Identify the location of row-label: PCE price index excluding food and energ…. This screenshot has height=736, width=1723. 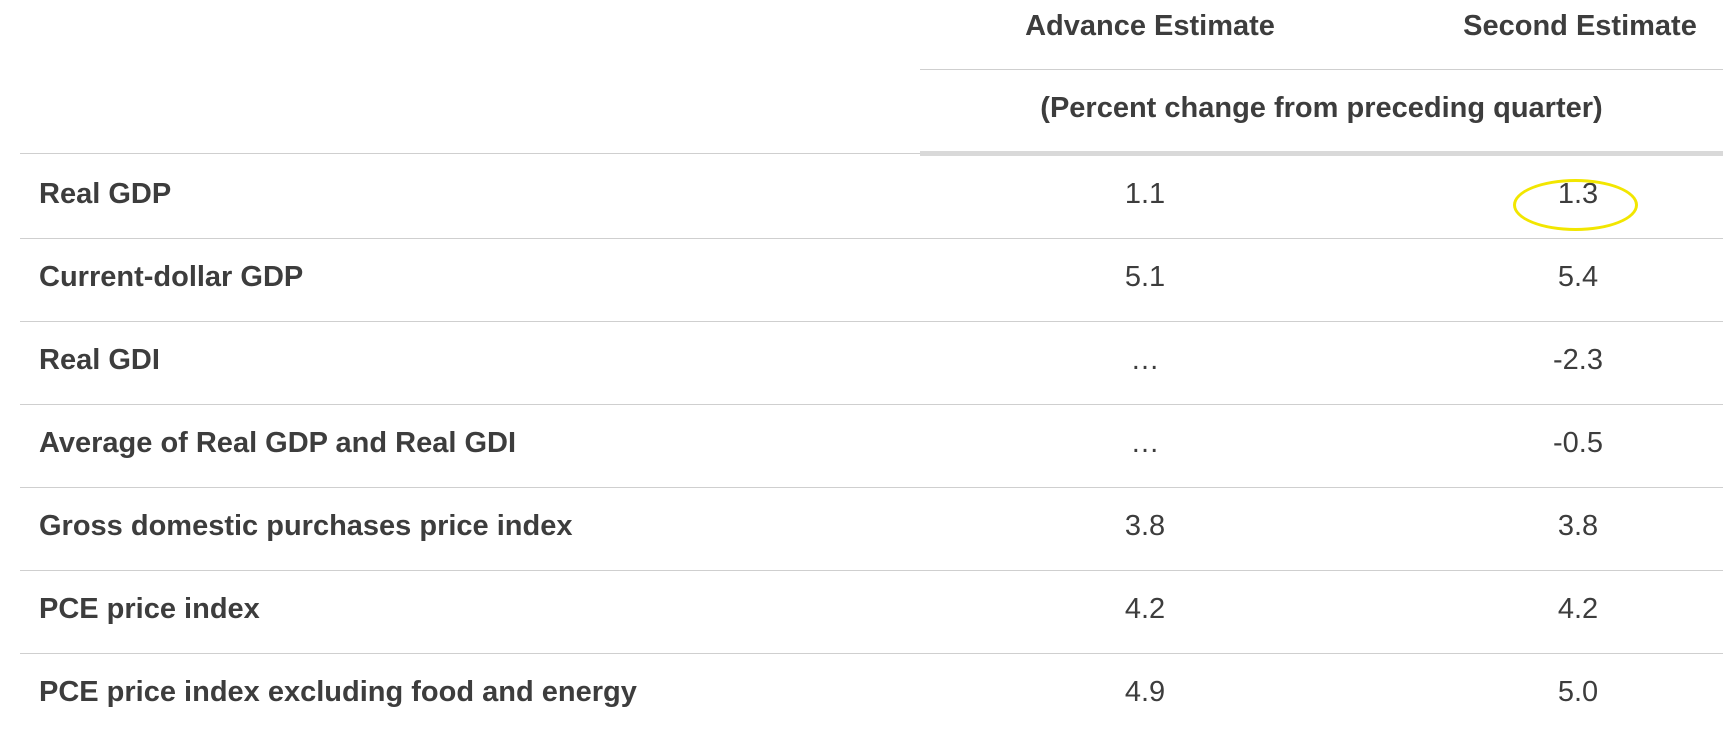
(338, 692).